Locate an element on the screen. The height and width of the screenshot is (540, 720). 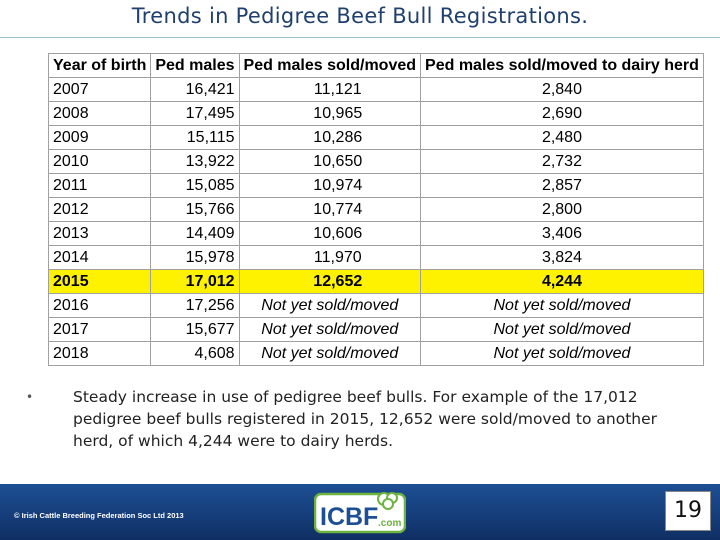
title-divider is located at coordinates (360, 37).